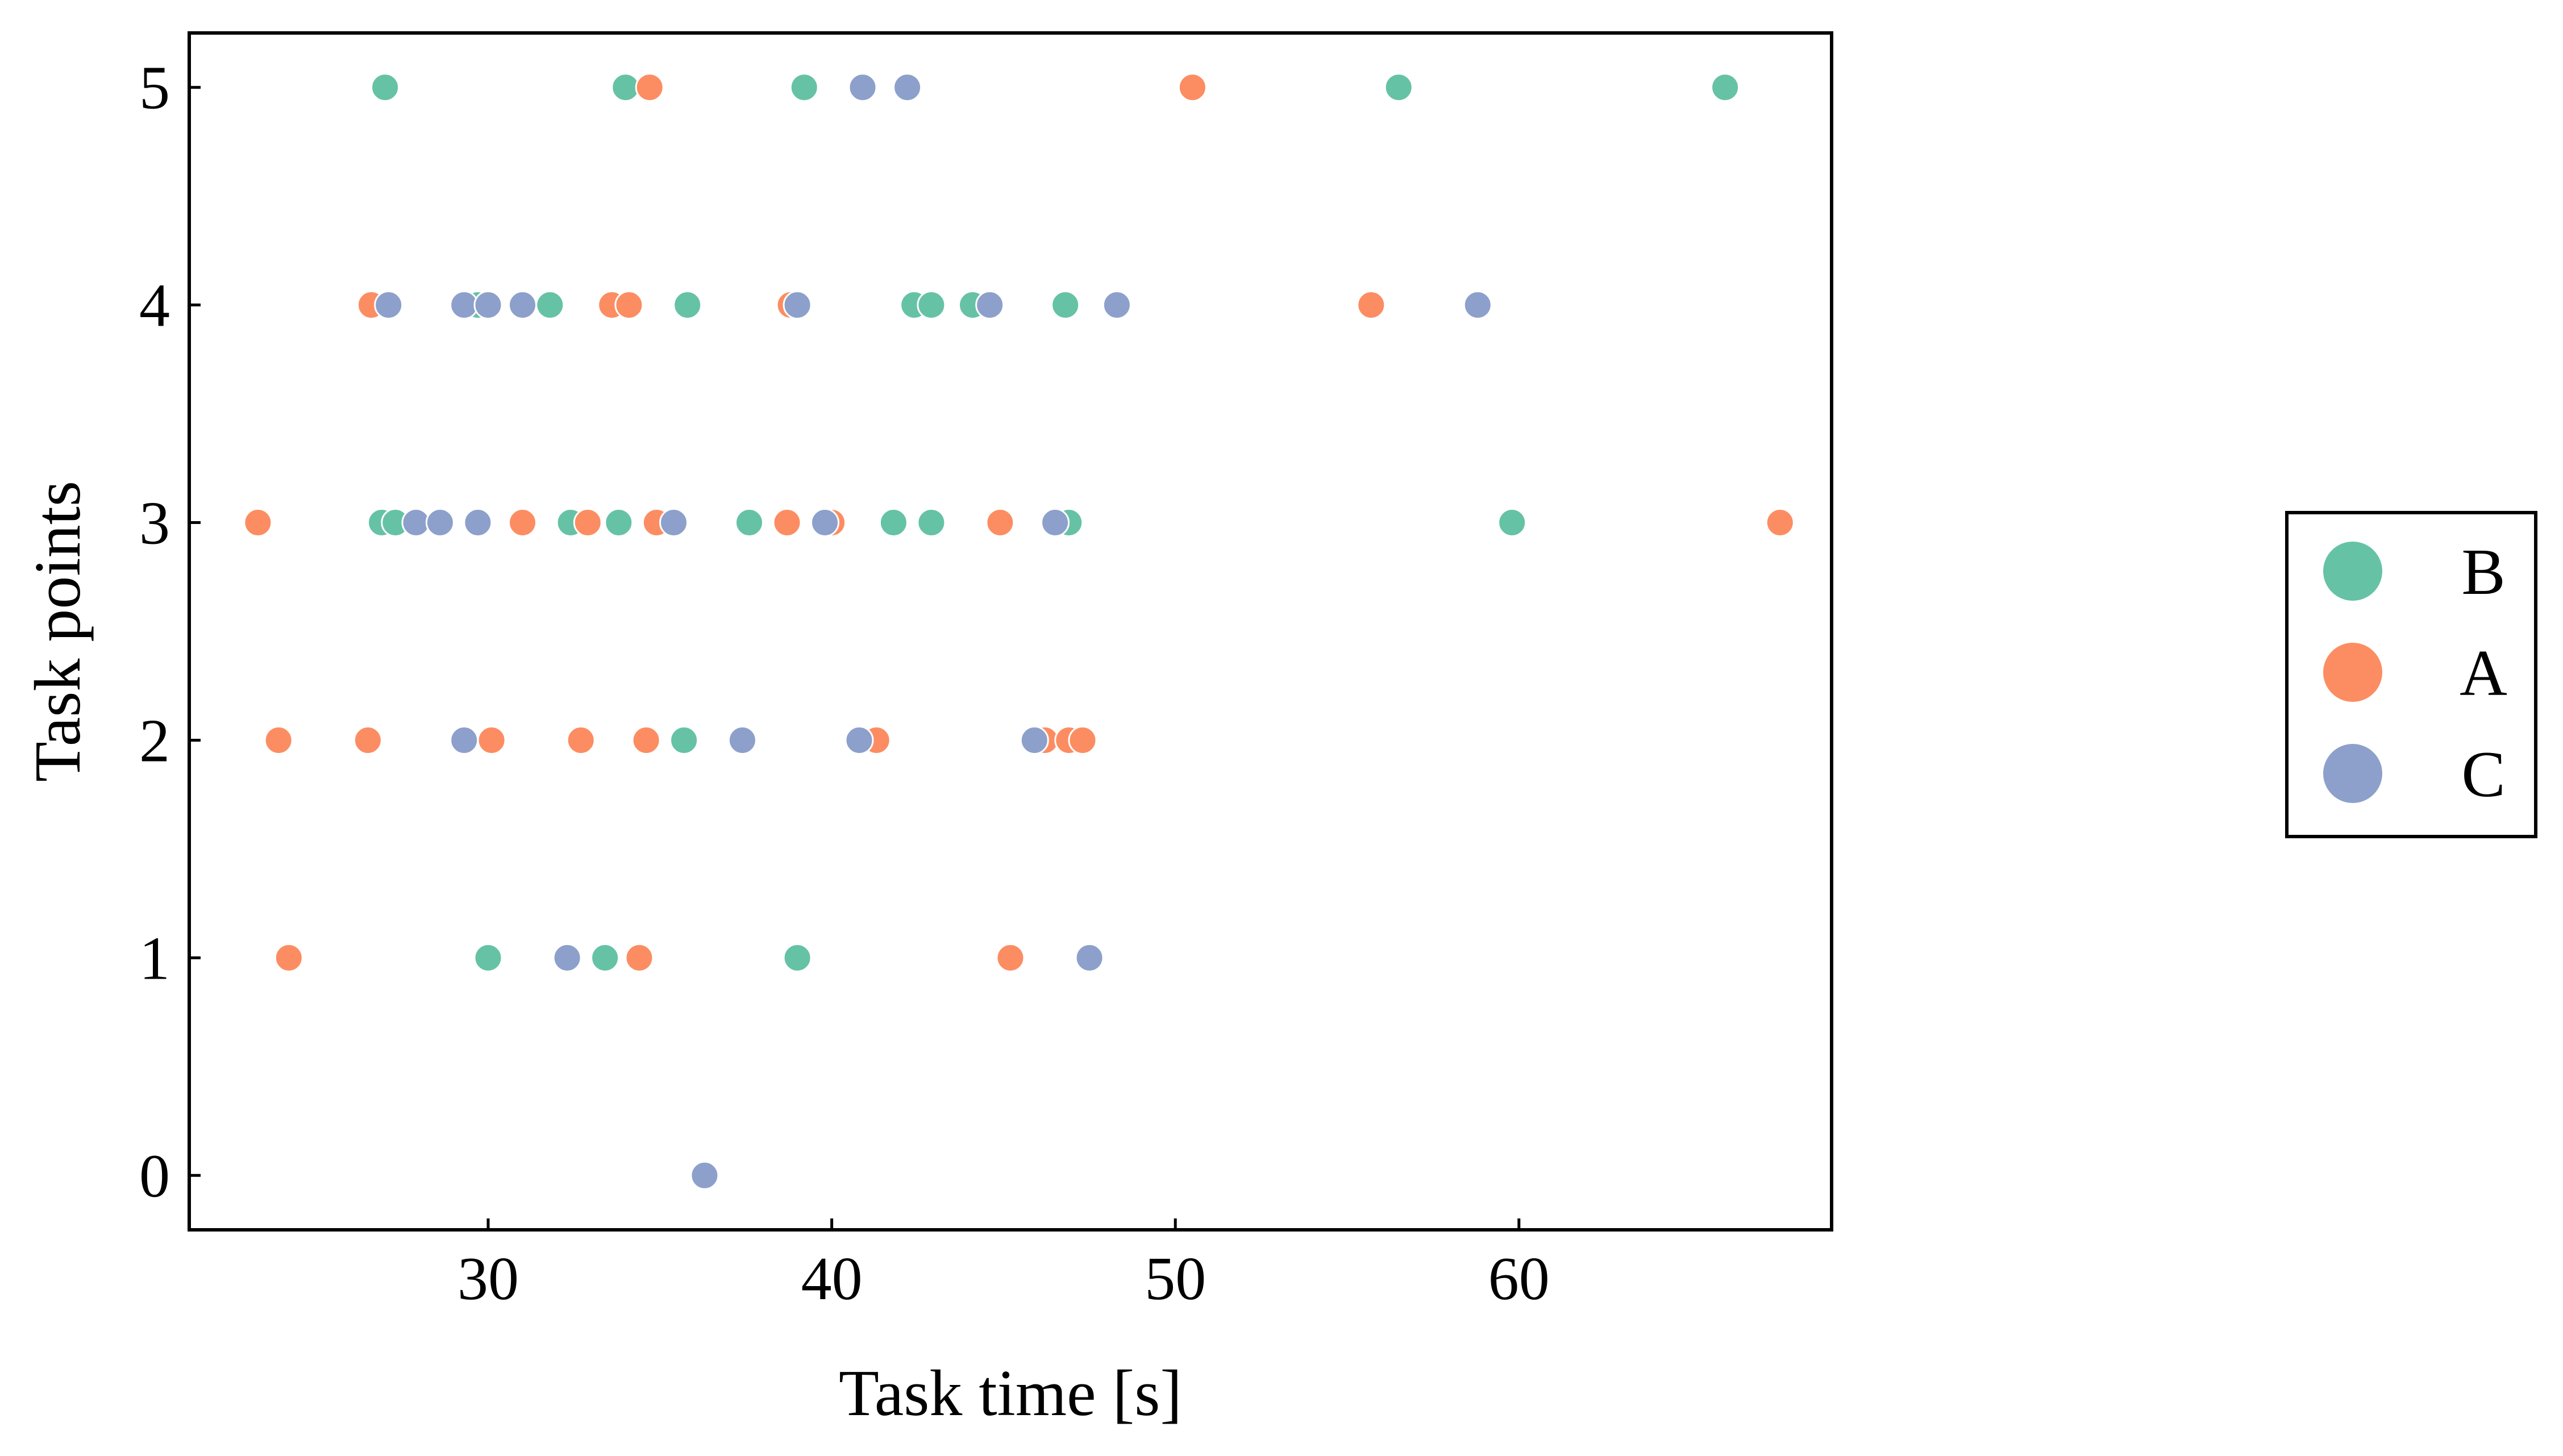 The height and width of the screenshot is (1456, 2563). Describe the element at coordinates (2353, 773) in the screenshot. I see `legend-marker-C` at that location.